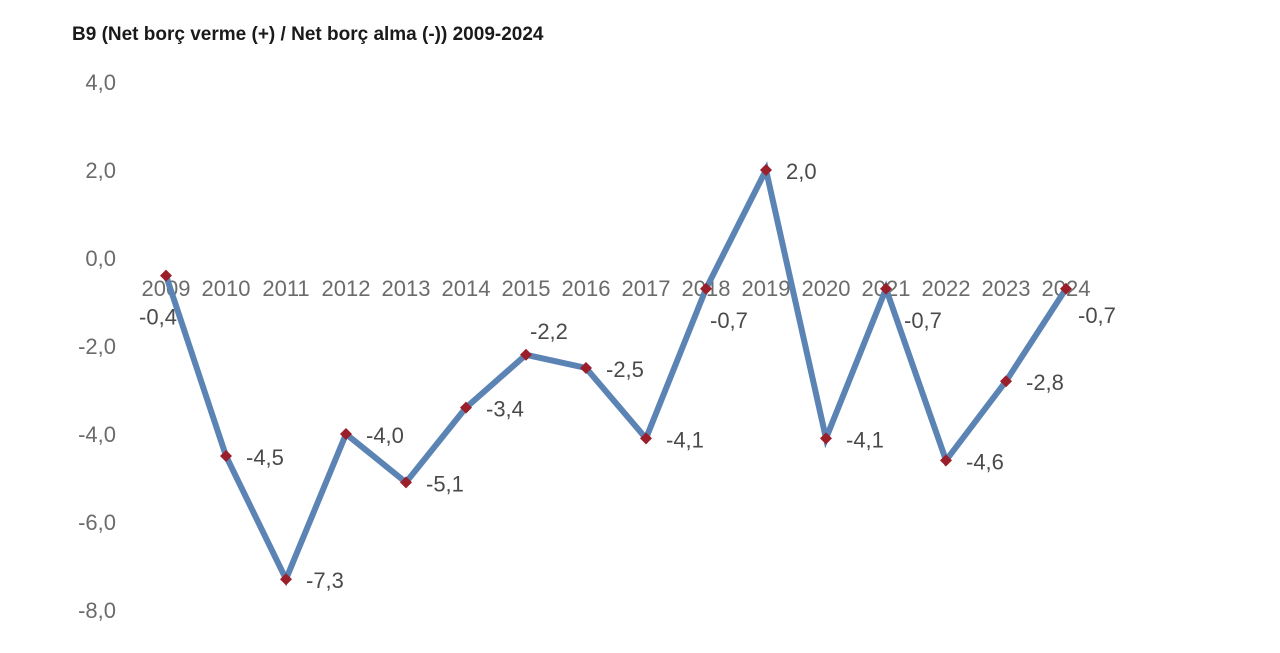 The height and width of the screenshot is (653, 1280). Describe the element at coordinates (100, 258) in the screenshot. I see `y-tick-label: 0,0` at that location.